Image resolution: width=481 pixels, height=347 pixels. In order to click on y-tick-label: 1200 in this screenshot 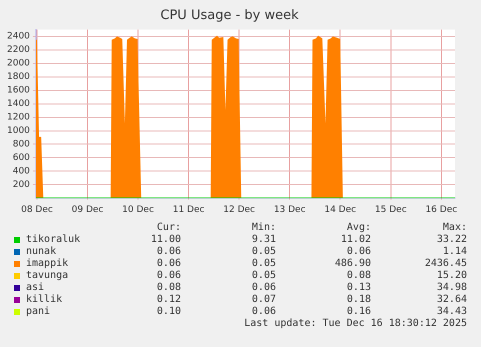, I will do `click(18, 117)`.